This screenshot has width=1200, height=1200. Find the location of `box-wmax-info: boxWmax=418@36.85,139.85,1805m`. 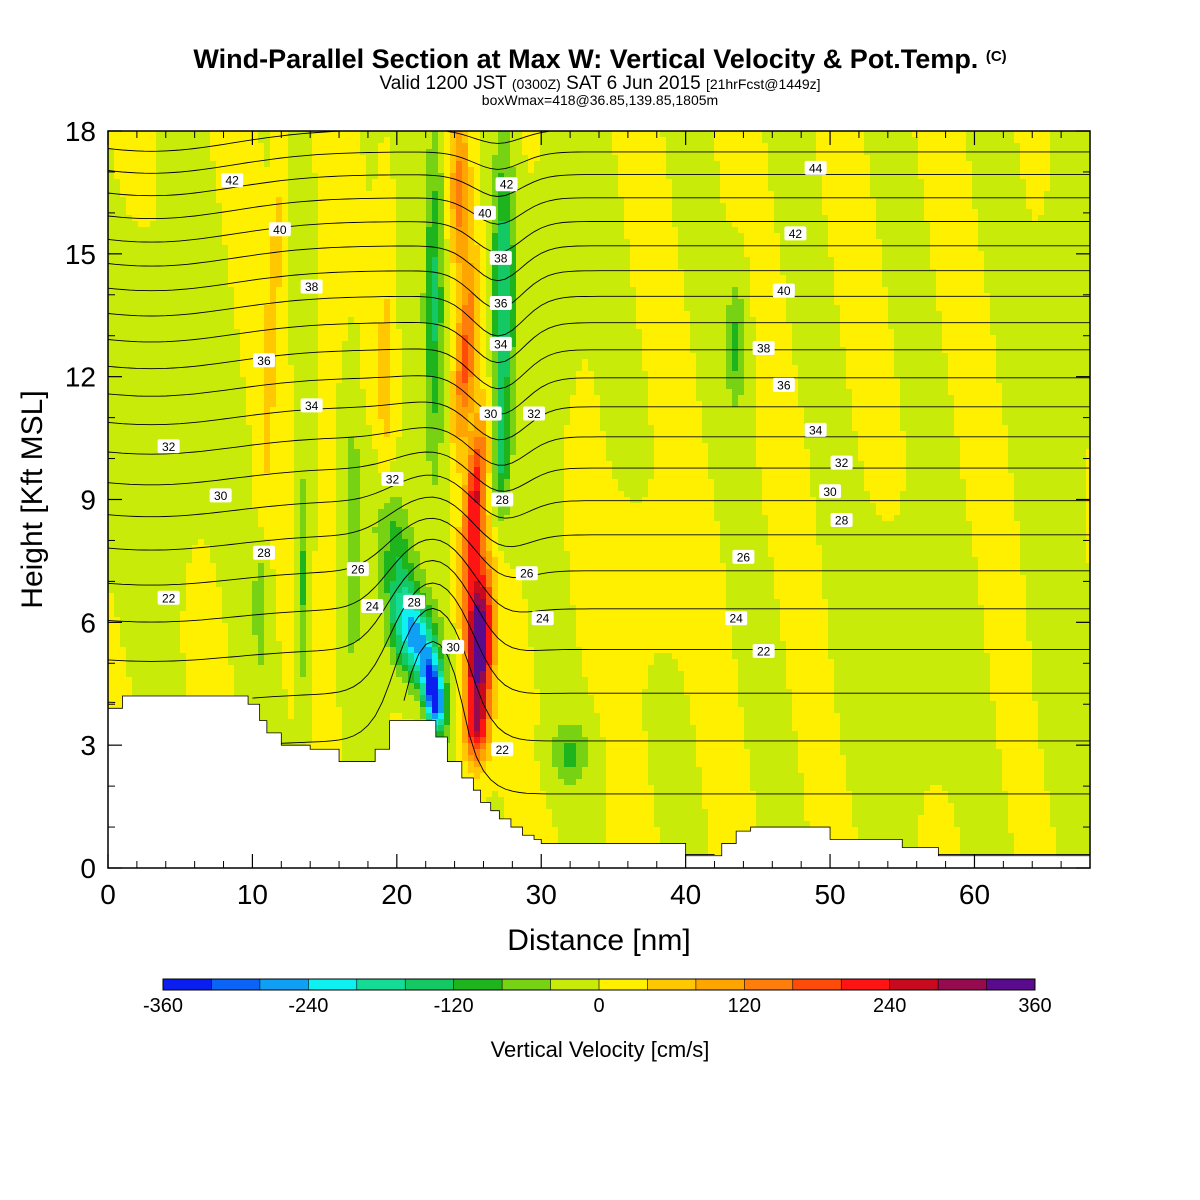

box-wmax-info: boxWmax=418@36.85,139.85,1805m is located at coordinates (600, 100).